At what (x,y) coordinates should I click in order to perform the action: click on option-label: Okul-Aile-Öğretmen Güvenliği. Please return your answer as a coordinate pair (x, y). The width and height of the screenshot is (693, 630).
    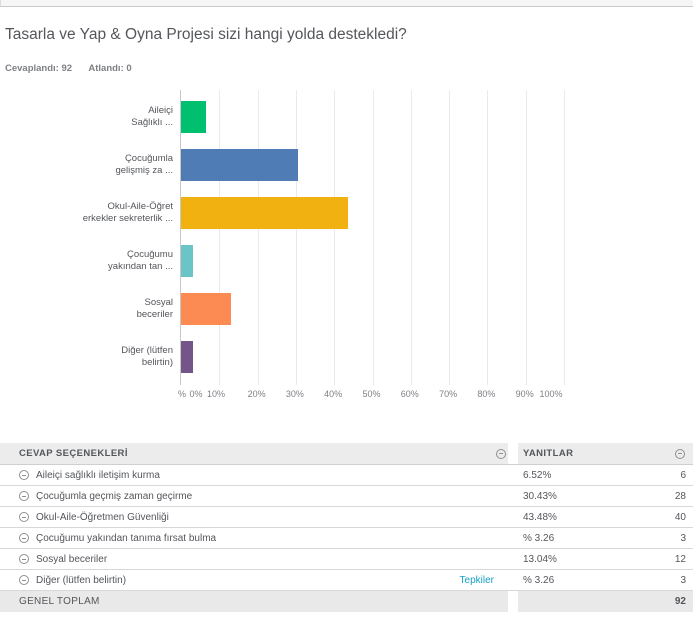
    Looking at the image, I should click on (102, 517).